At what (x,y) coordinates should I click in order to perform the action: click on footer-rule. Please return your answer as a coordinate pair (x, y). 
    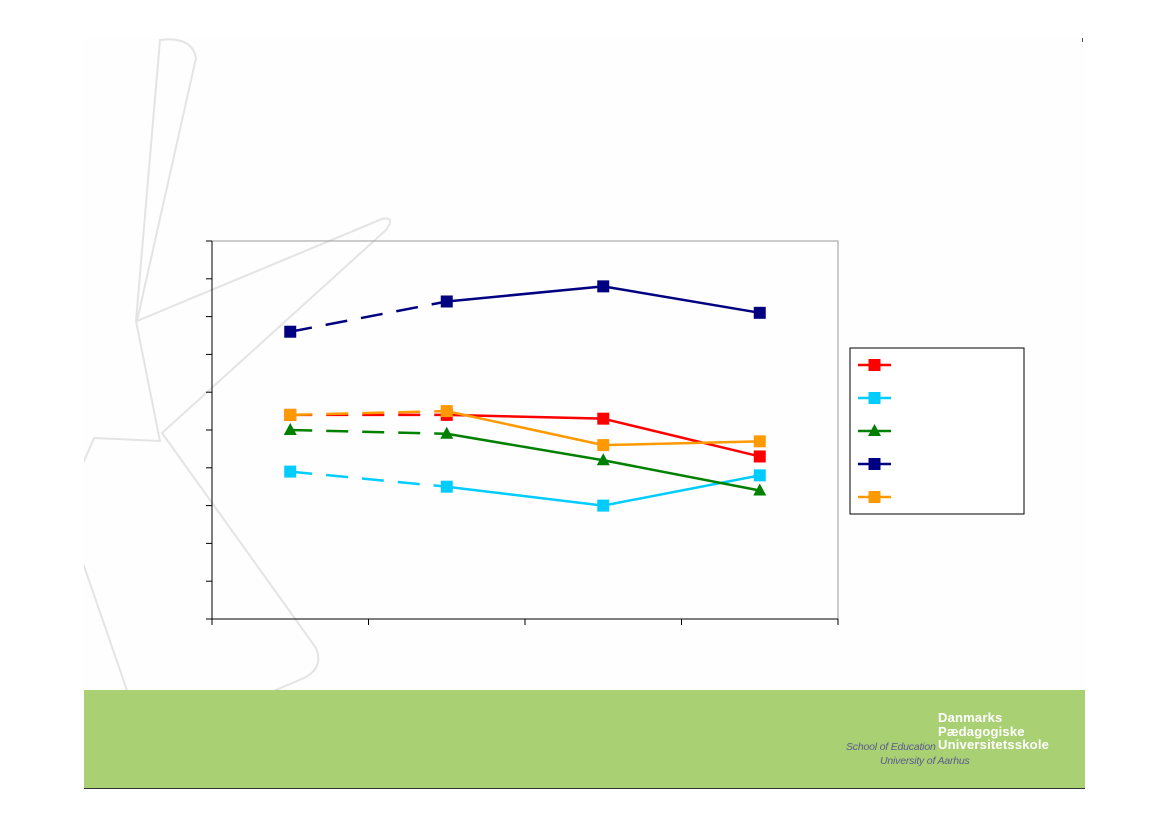
    Looking at the image, I should click on (584, 788).